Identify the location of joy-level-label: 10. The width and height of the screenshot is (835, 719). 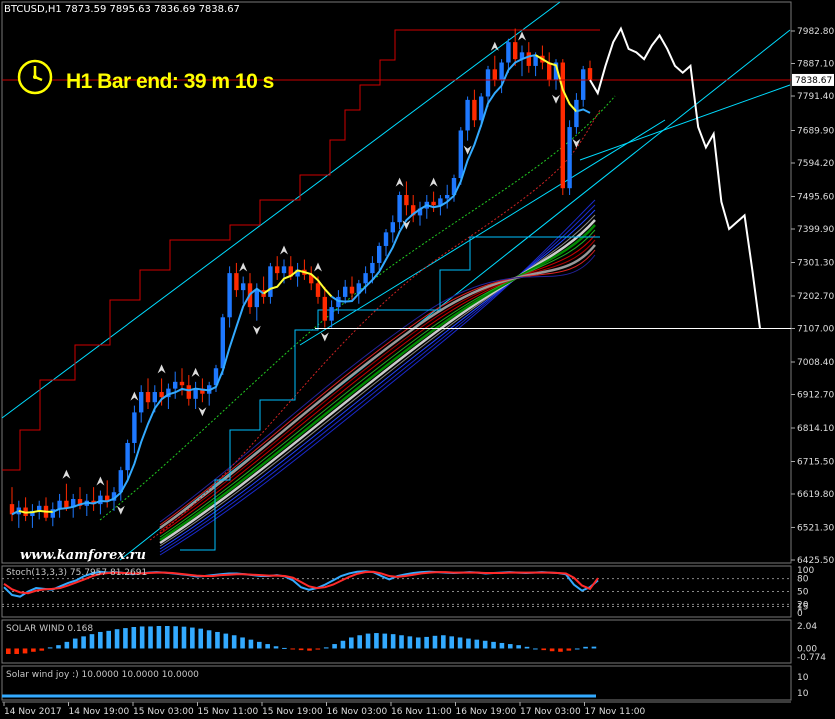
(803, 694).